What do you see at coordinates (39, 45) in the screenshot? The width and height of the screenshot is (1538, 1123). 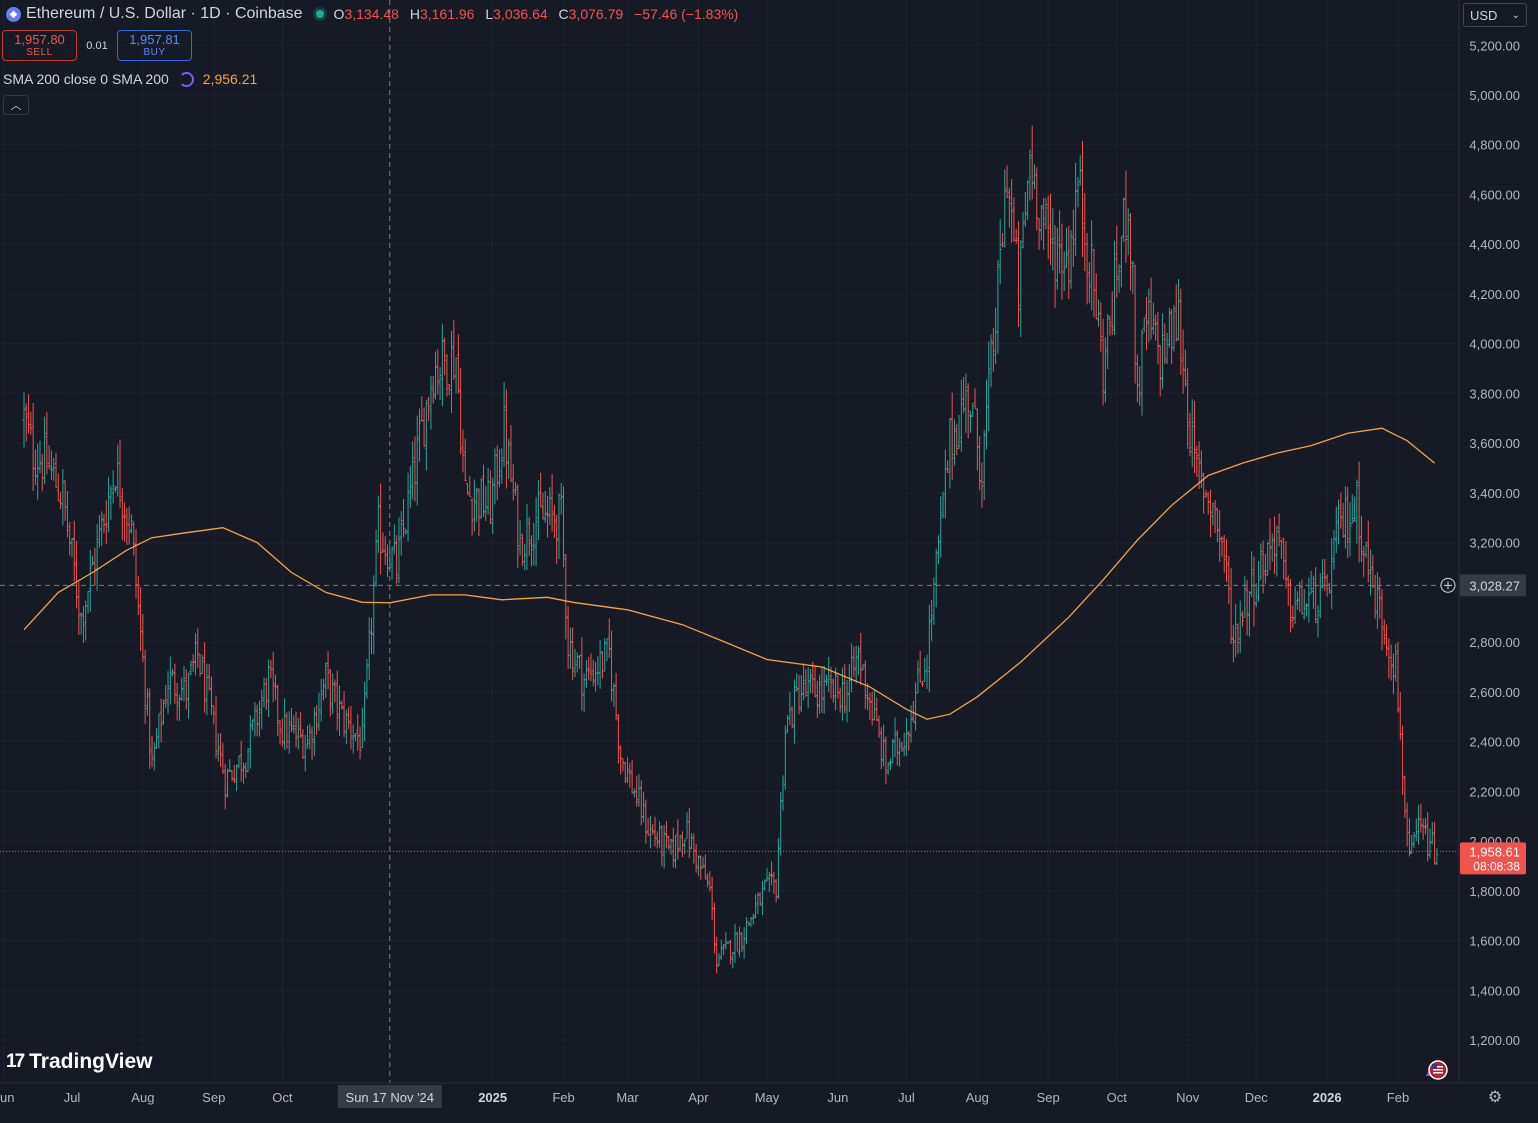 I see `sell-button: 1,957.80 SELL` at bounding box center [39, 45].